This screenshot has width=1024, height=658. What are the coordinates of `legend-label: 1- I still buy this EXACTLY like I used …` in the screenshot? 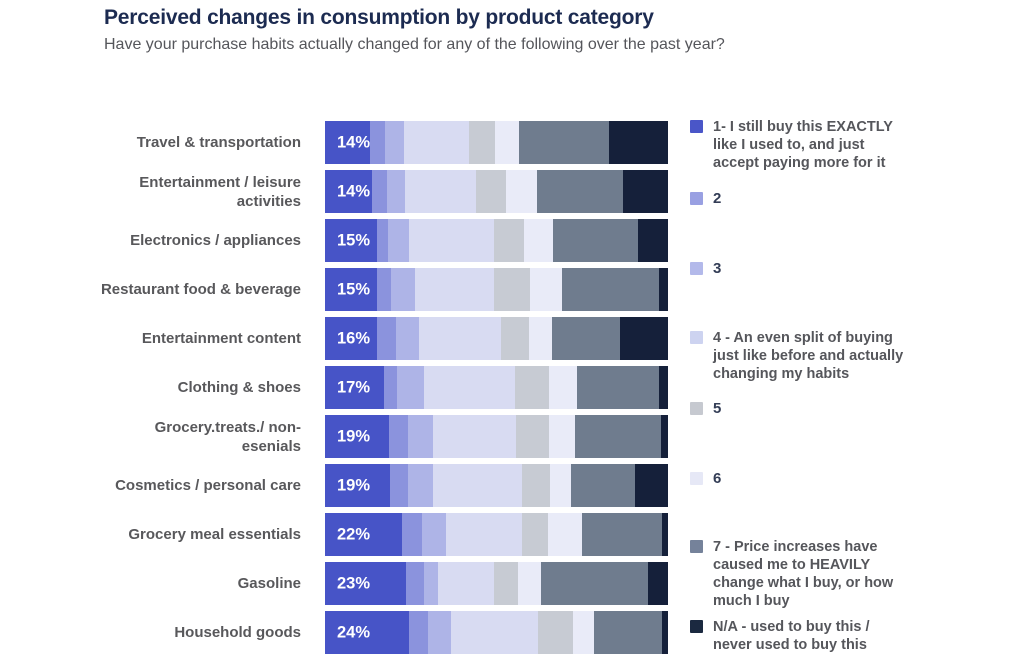 It's located at (803, 145).